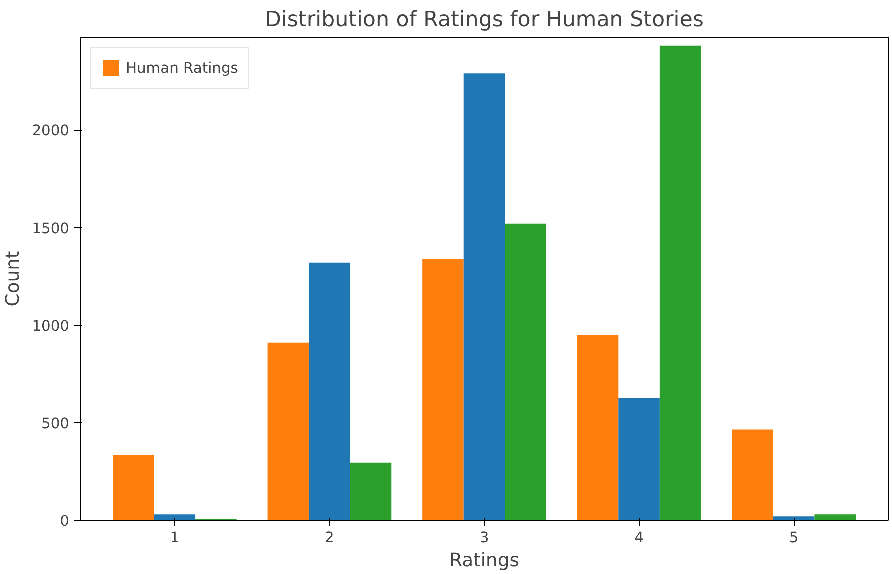 The image size is (892, 574). I want to click on x-axis-title: Ratings, so click(485, 561).